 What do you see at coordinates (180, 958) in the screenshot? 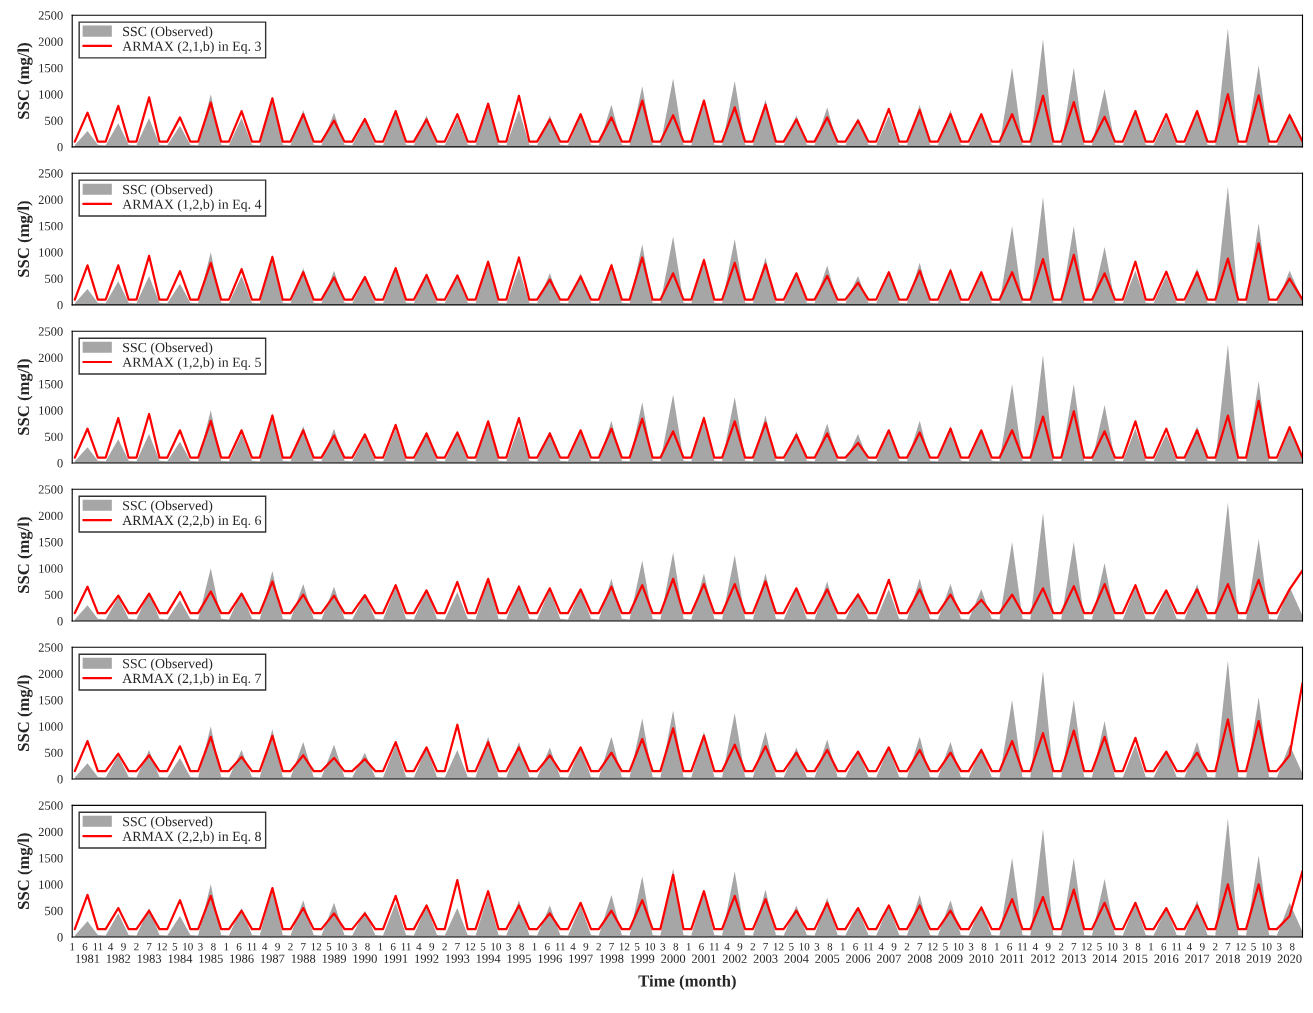
I see `x2-tick-label: 1984` at bounding box center [180, 958].